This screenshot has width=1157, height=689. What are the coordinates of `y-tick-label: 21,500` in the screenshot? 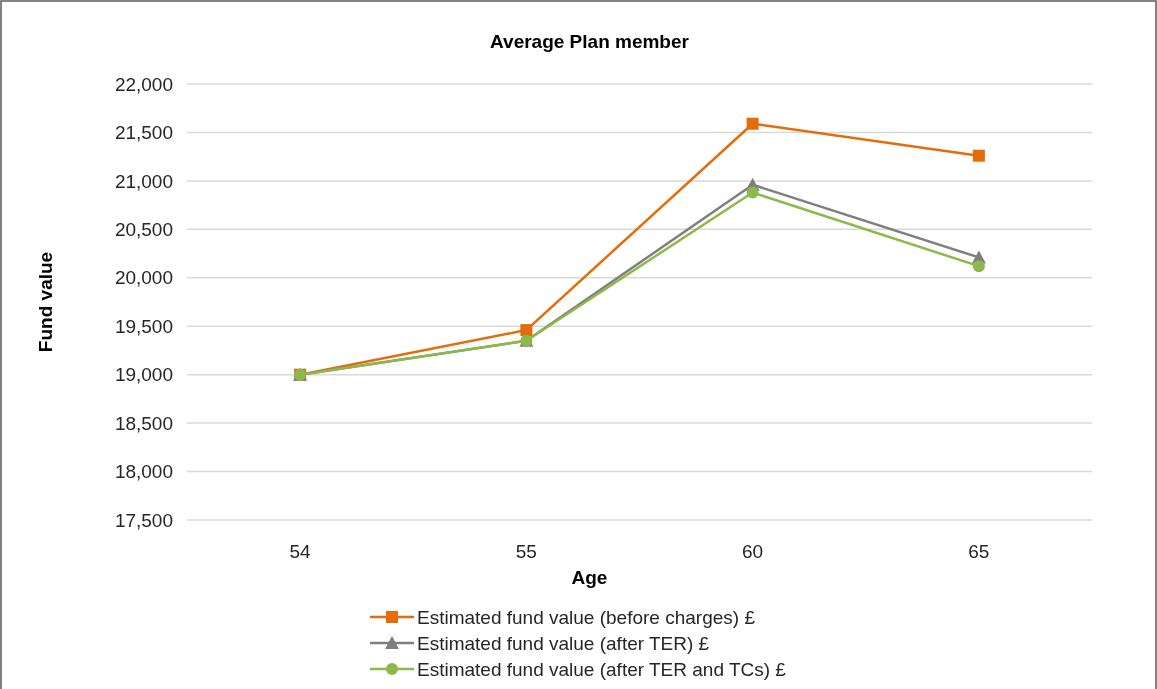 It's located at (143, 133).